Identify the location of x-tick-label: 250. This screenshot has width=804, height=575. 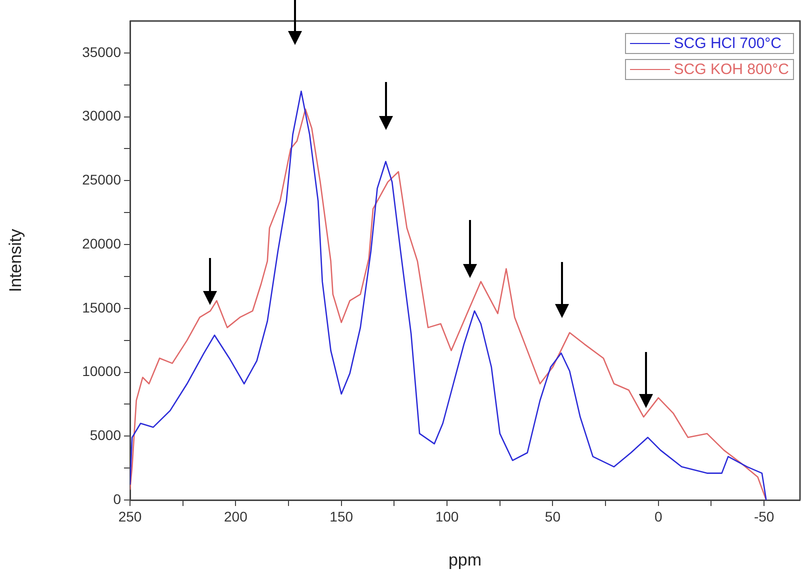
(130, 516).